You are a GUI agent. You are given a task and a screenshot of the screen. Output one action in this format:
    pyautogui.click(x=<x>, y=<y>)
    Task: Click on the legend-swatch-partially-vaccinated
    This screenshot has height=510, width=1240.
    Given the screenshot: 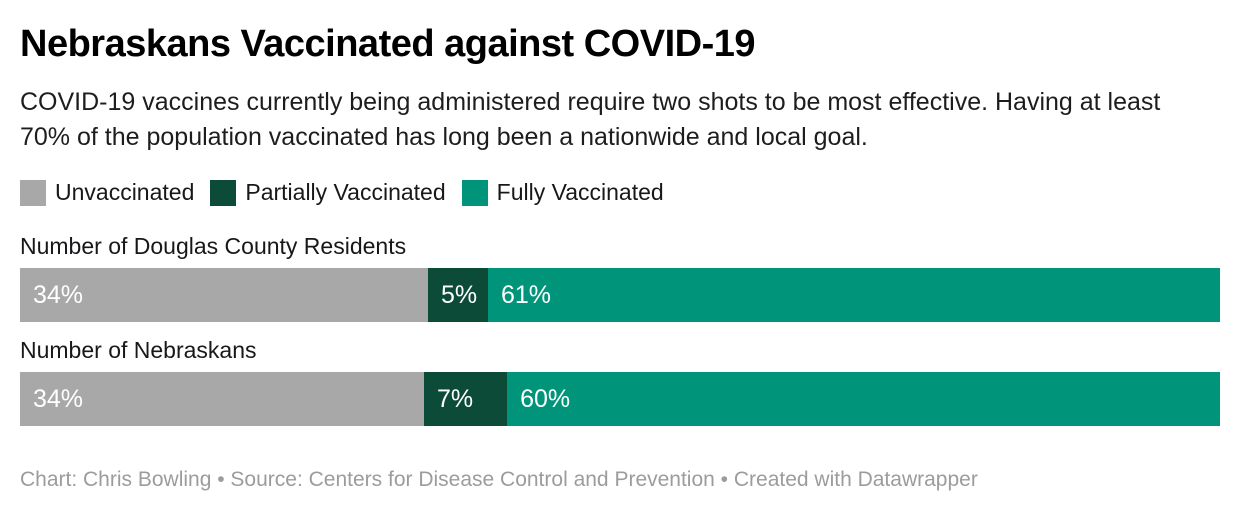 What is the action you would take?
    pyautogui.click(x=223, y=192)
    